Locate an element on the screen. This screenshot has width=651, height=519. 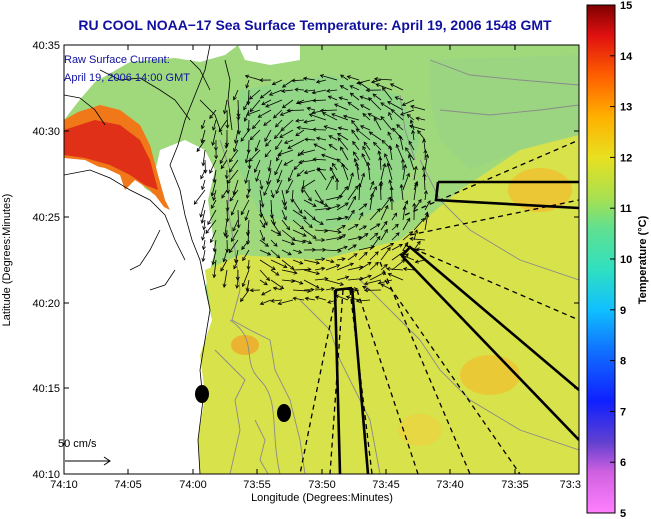
current-time-label: April 19, 2006 14:00 GMT is located at coordinates (127, 78).